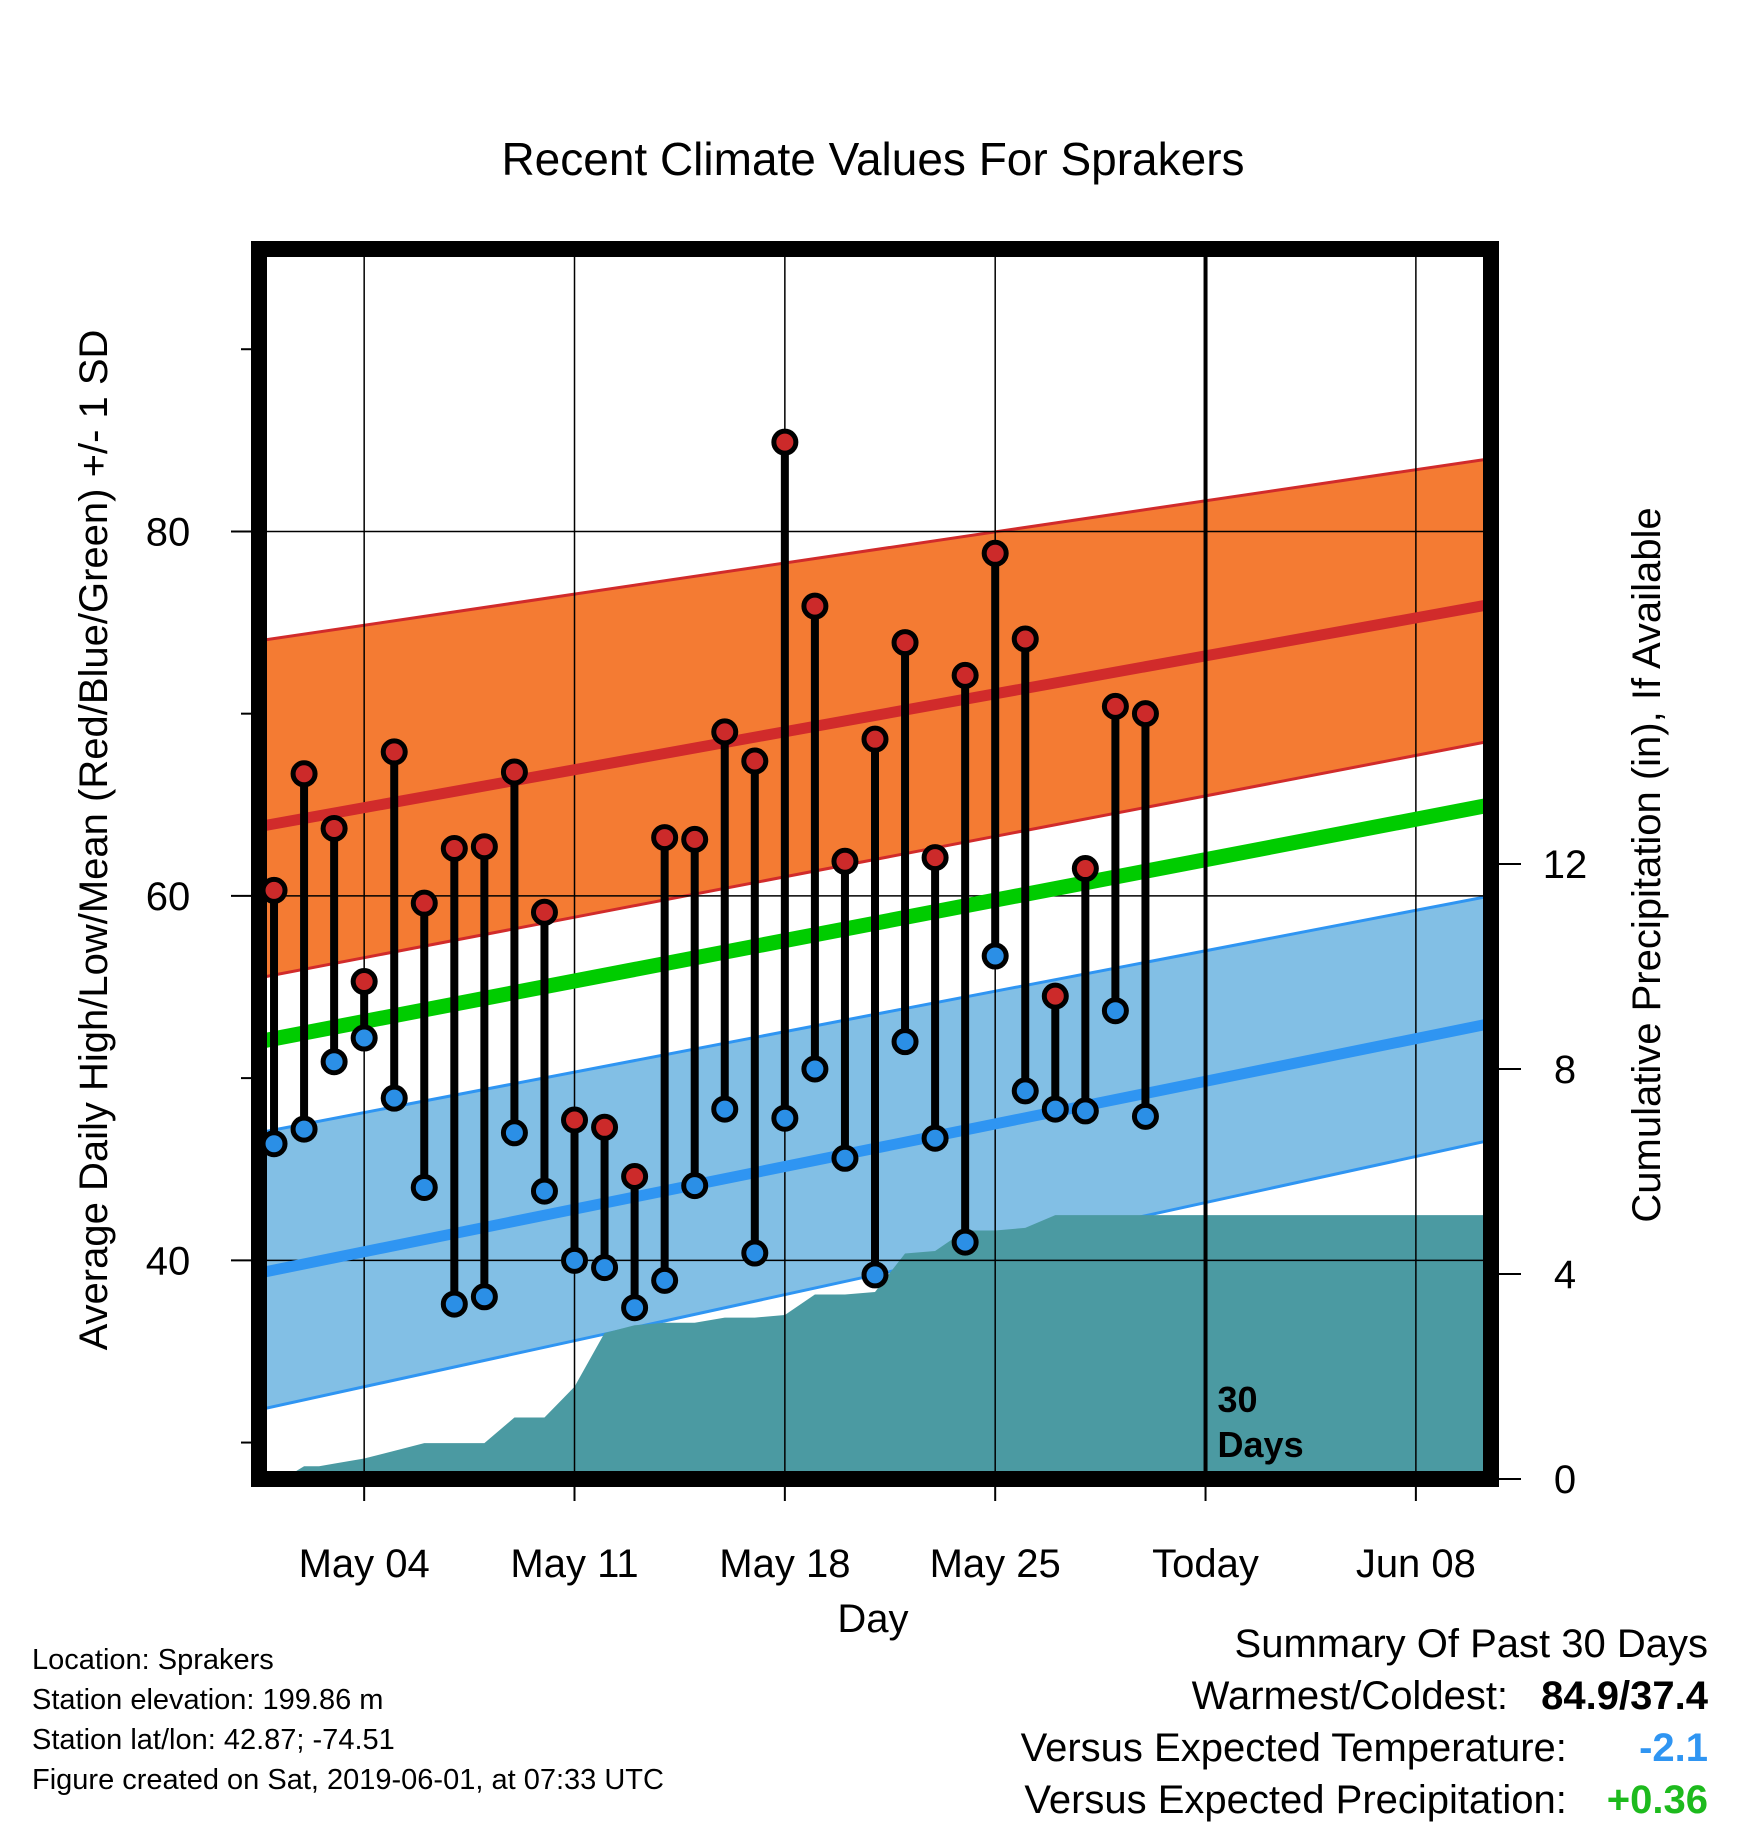 This screenshot has height=1828, width=1748. I want to click on warmest-coldest-row: Warmest/Coldest: 84.9/37.4, so click(1364, 1696).